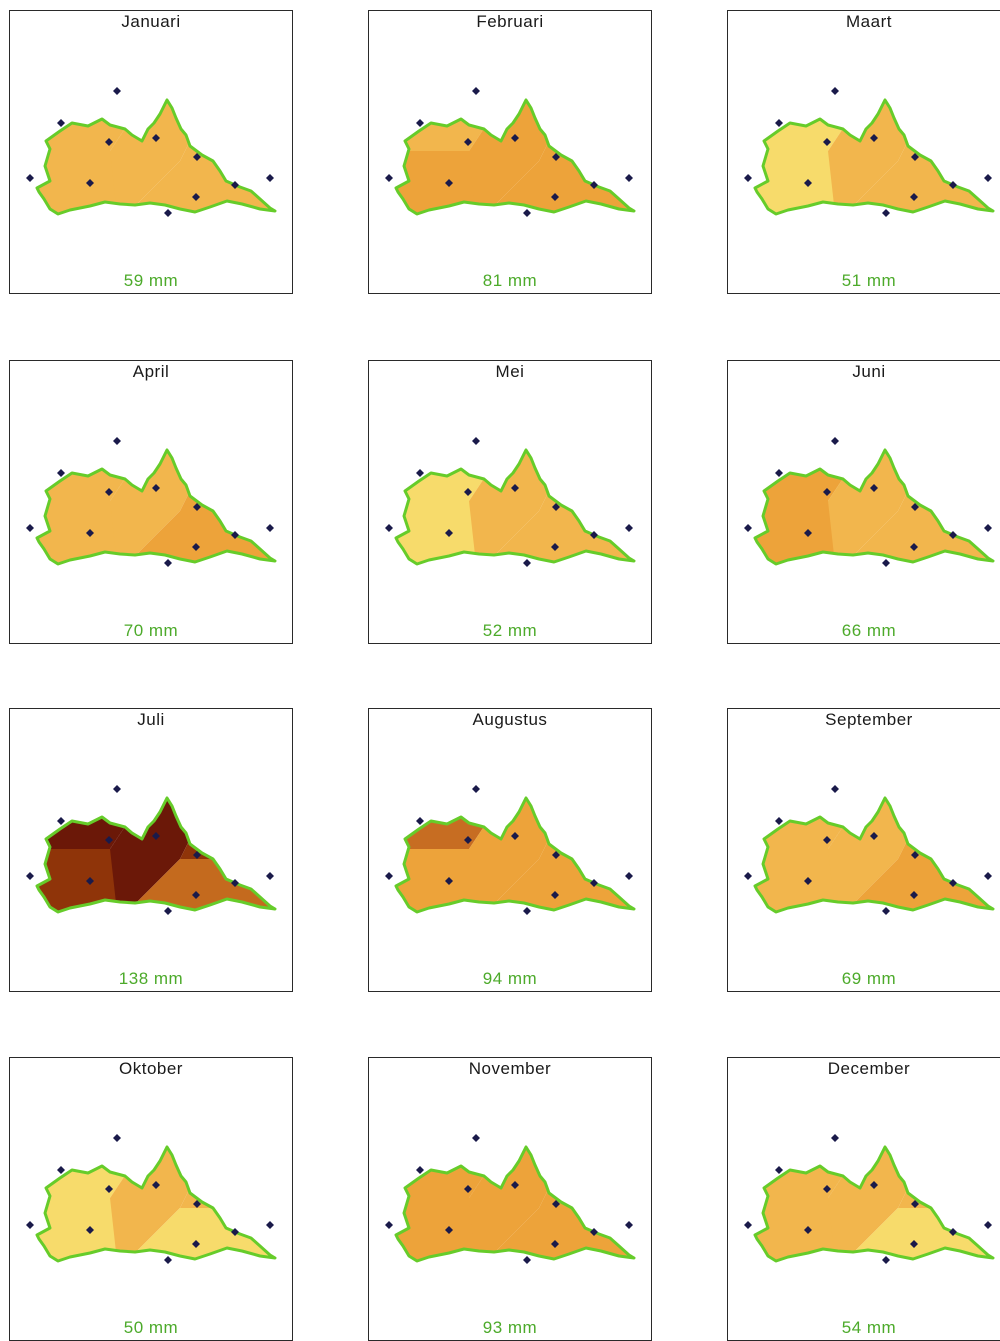 The width and height of the screenshot is (1000, 1341). I want to click on precipitation-value: 51 mm, so click(869, 280).